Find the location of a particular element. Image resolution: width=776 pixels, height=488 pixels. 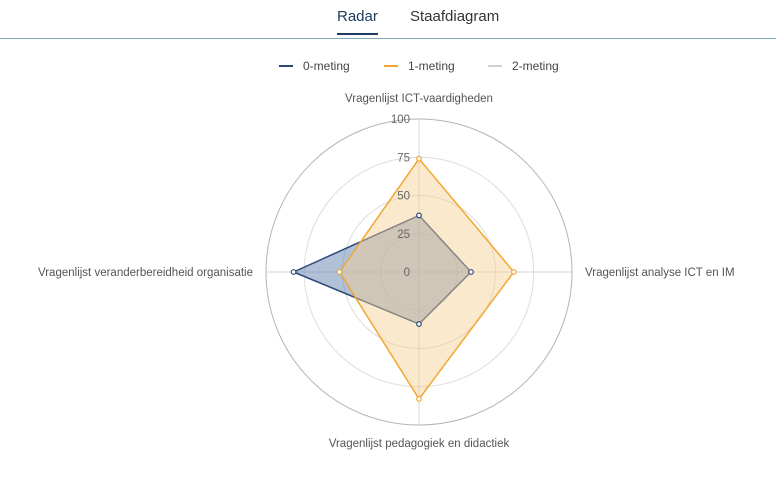

legend-label: 0-meting is located at coordinates (326, 66).